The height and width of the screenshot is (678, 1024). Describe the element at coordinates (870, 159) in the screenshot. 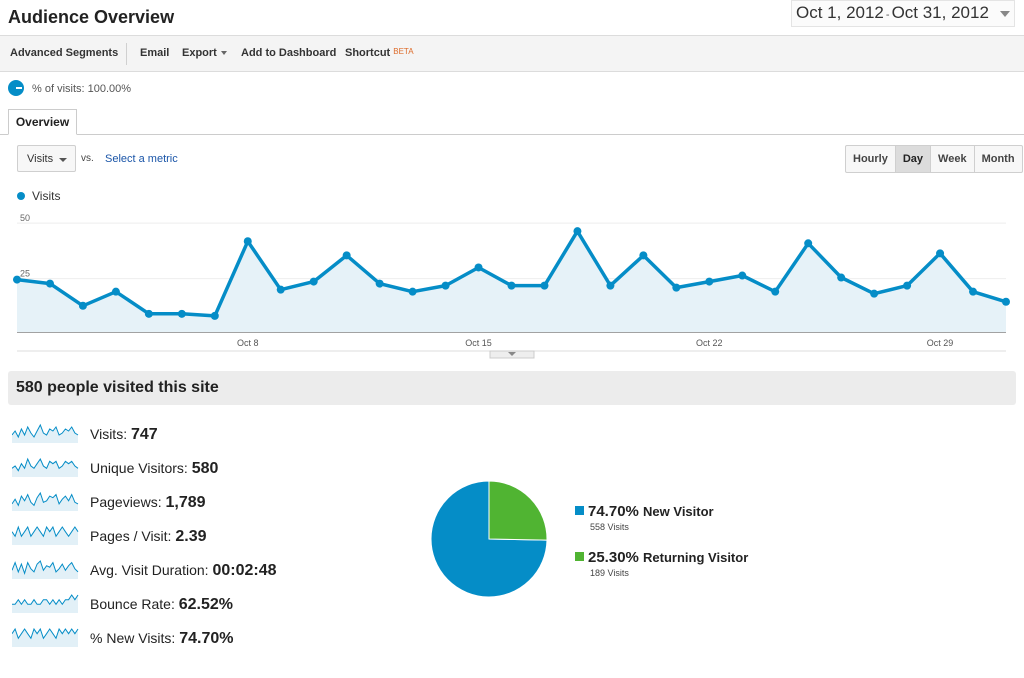

I see `hourly-button: Hourly` at that location.